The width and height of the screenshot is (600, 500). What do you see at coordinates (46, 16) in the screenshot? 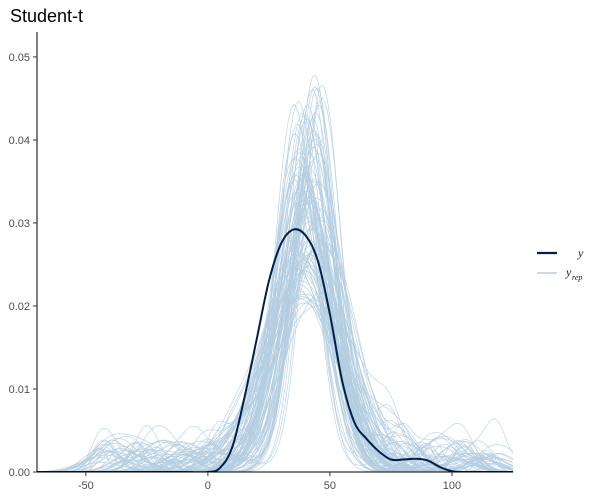
I see `chart-title: Student-t` at bounding box center [46, 16].